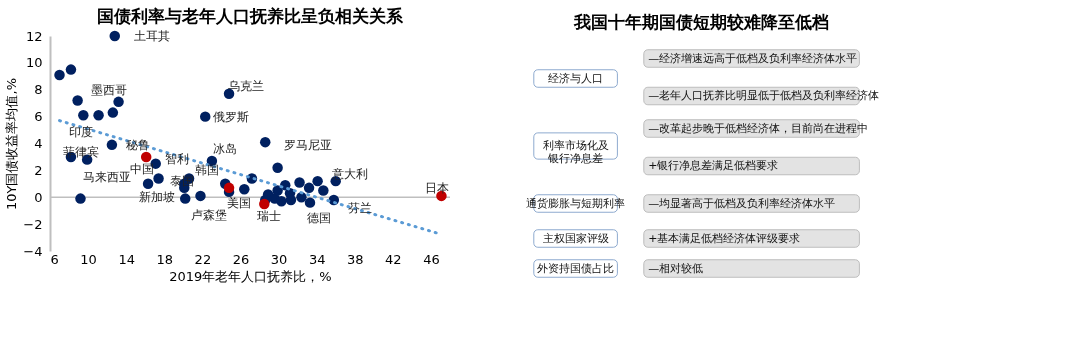 The height and width of the screenshot is (357, 1080). What do you see at coordinates (359, 207) in the screenshot?
I see `annotation: 芬兰` at bounding box center [359, 207].